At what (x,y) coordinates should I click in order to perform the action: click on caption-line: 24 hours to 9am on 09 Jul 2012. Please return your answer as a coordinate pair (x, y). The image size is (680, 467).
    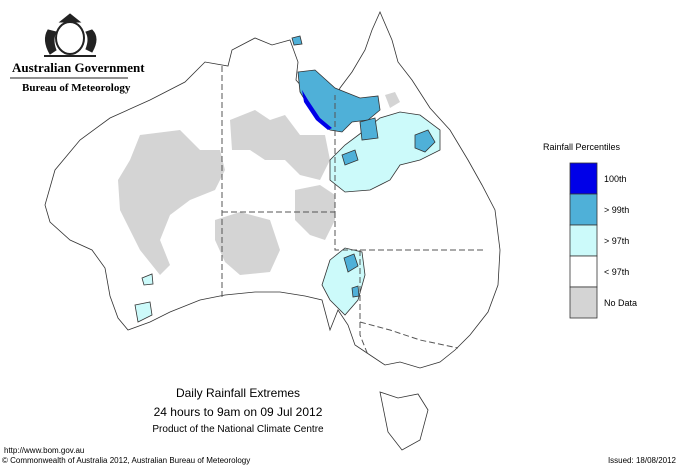
    Looking at the image, I should click on (238, 412).